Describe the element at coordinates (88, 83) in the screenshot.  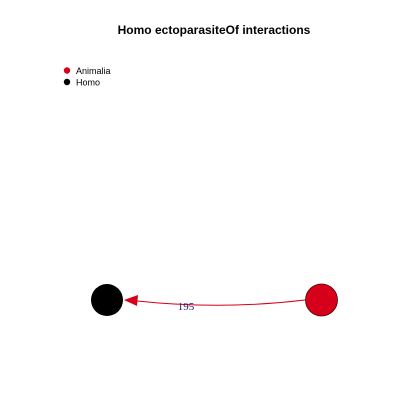
I see `legend-label-homo: Homo` at that location.